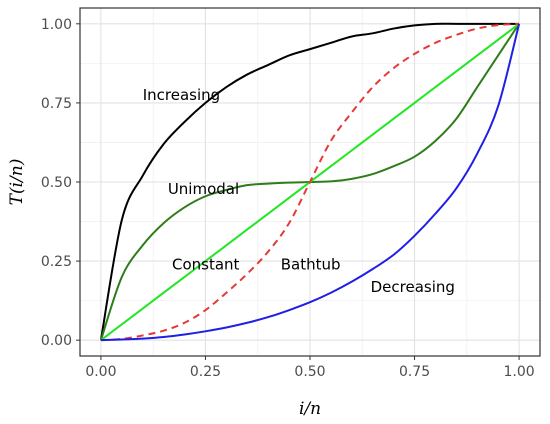 The height and width of the screenshot is (424, 550). I want to click on x-tick-label: 1.00, so click(519, 372).